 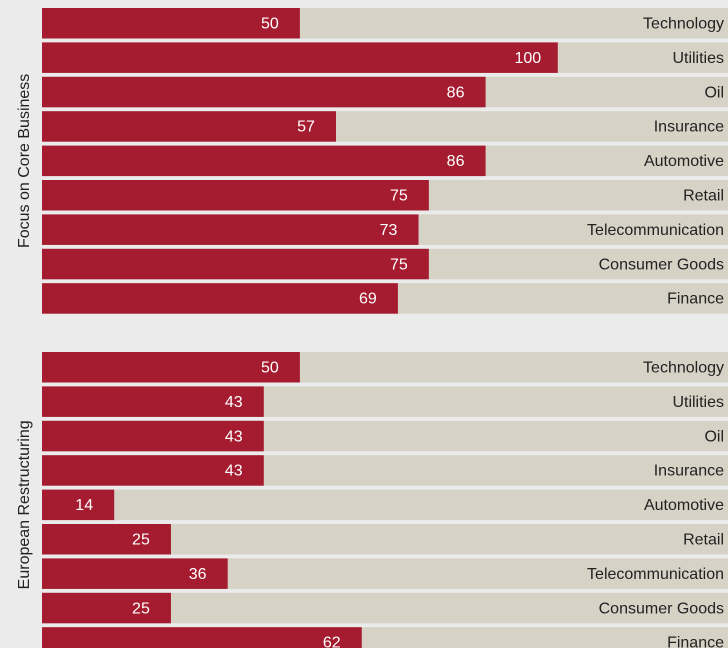 What do you see at coordinates (527, 58) in the screenshot?
I see `value-label: 100` at bounding box center [527, 58].